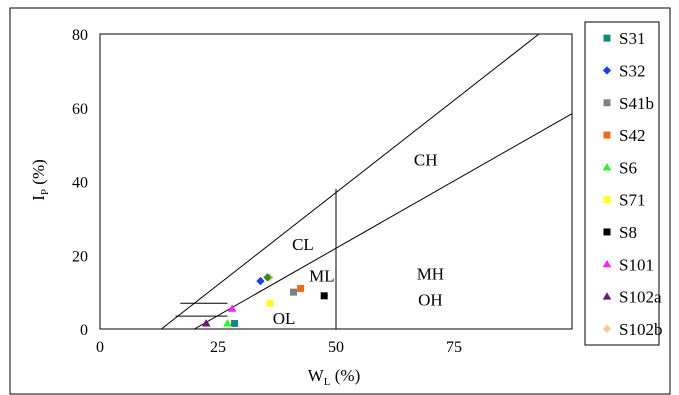 The width and height of the screenshot is (679, 395). I want to click on zone-label: CH, so click(426, 159).